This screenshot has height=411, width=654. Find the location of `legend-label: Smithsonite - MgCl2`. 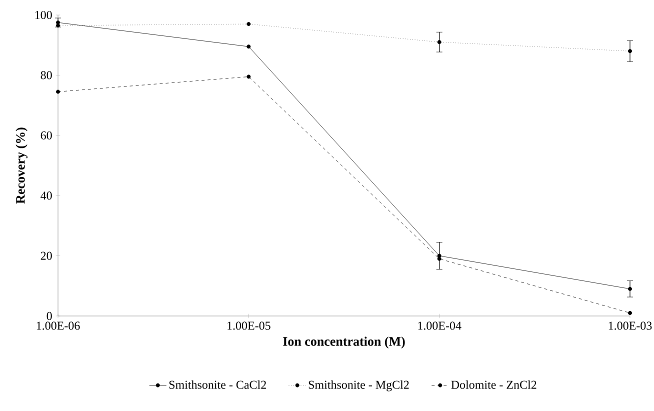

legend-label: Smithsonite - MgCl2 is located at coordinates (358, 386).